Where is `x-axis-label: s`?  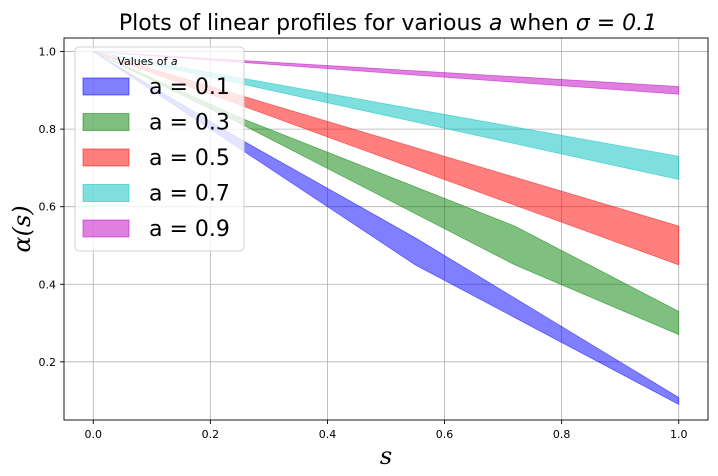 x-axis-label: s is located at coordinates (386, 456).